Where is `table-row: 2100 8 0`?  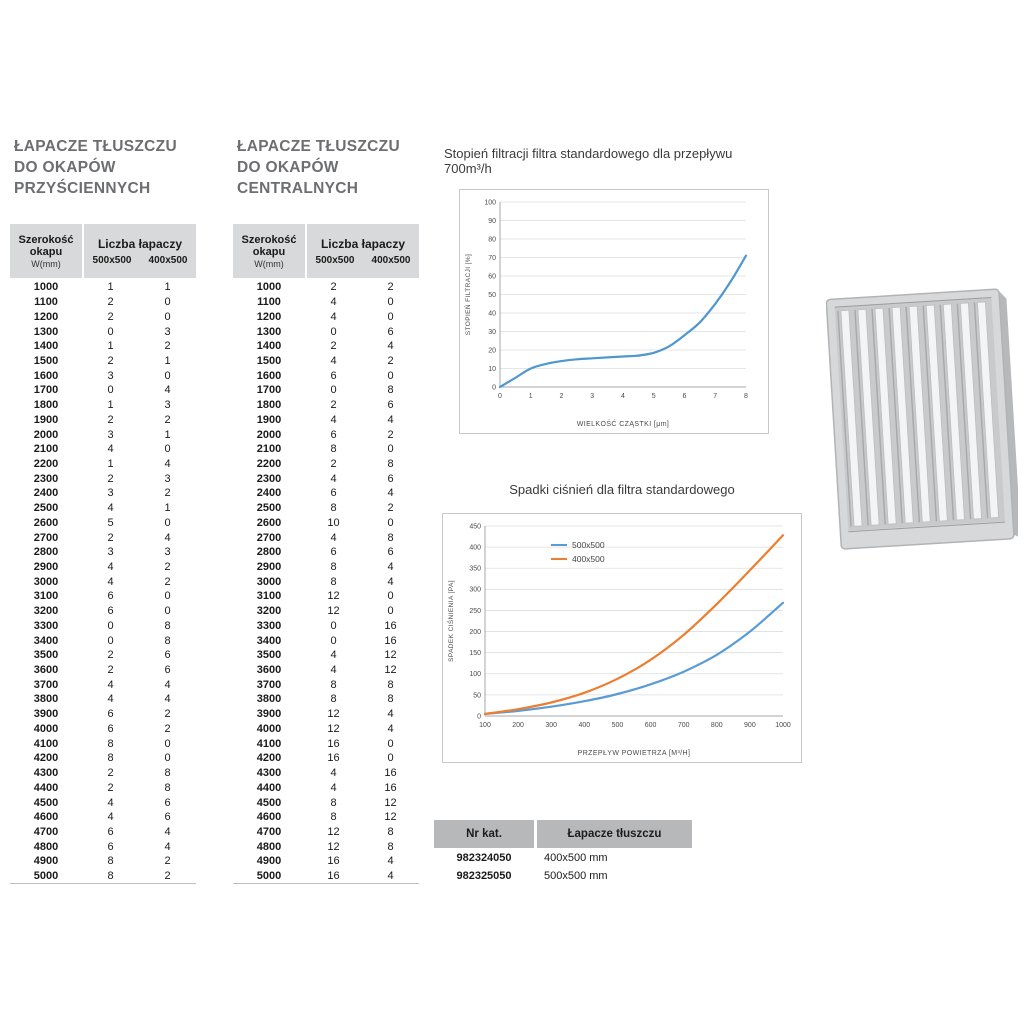 table-row: 2100 8 0 is located at coordinates (326, 449).